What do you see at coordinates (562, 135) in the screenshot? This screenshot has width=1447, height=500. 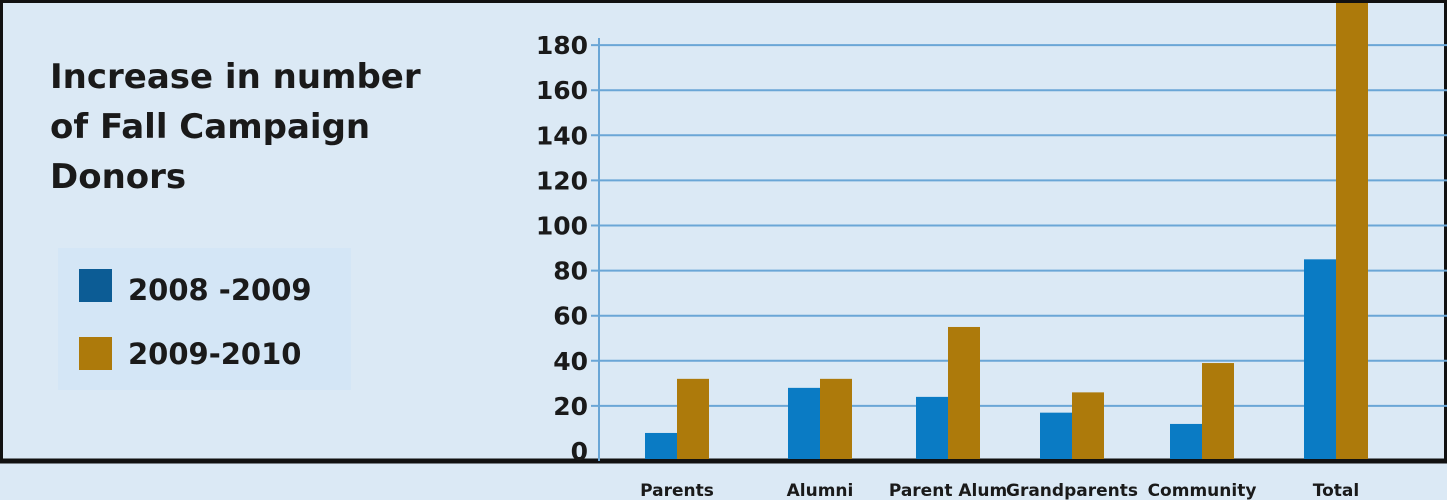 I see `y-tick-label-140: 140` at bounding box center [562, 135].